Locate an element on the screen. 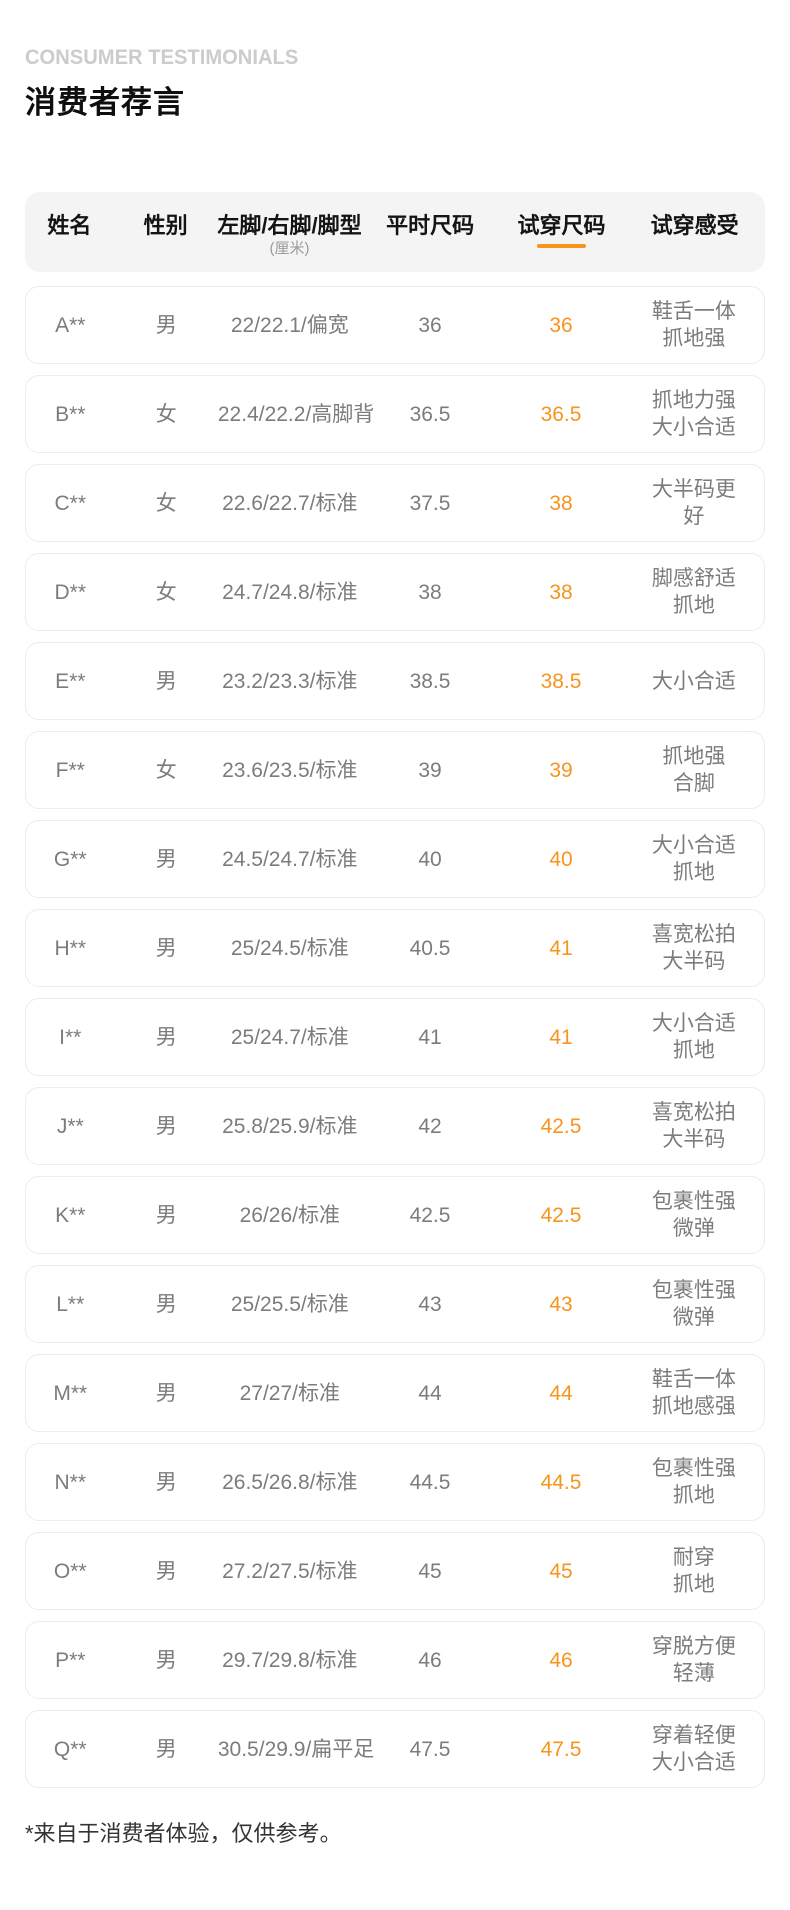 The image size is (790, 1910). cell-tryon-size: 44.5 is located at coordinates (561, 1482).